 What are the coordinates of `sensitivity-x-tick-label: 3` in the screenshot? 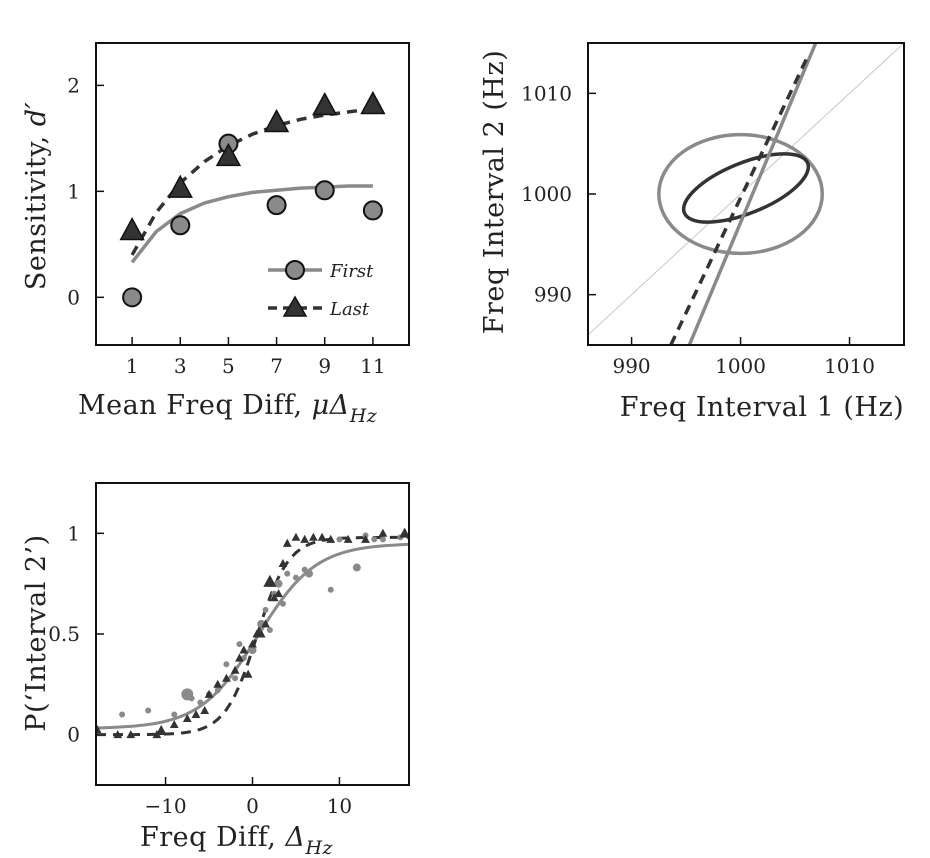 It's located at (180, 366).